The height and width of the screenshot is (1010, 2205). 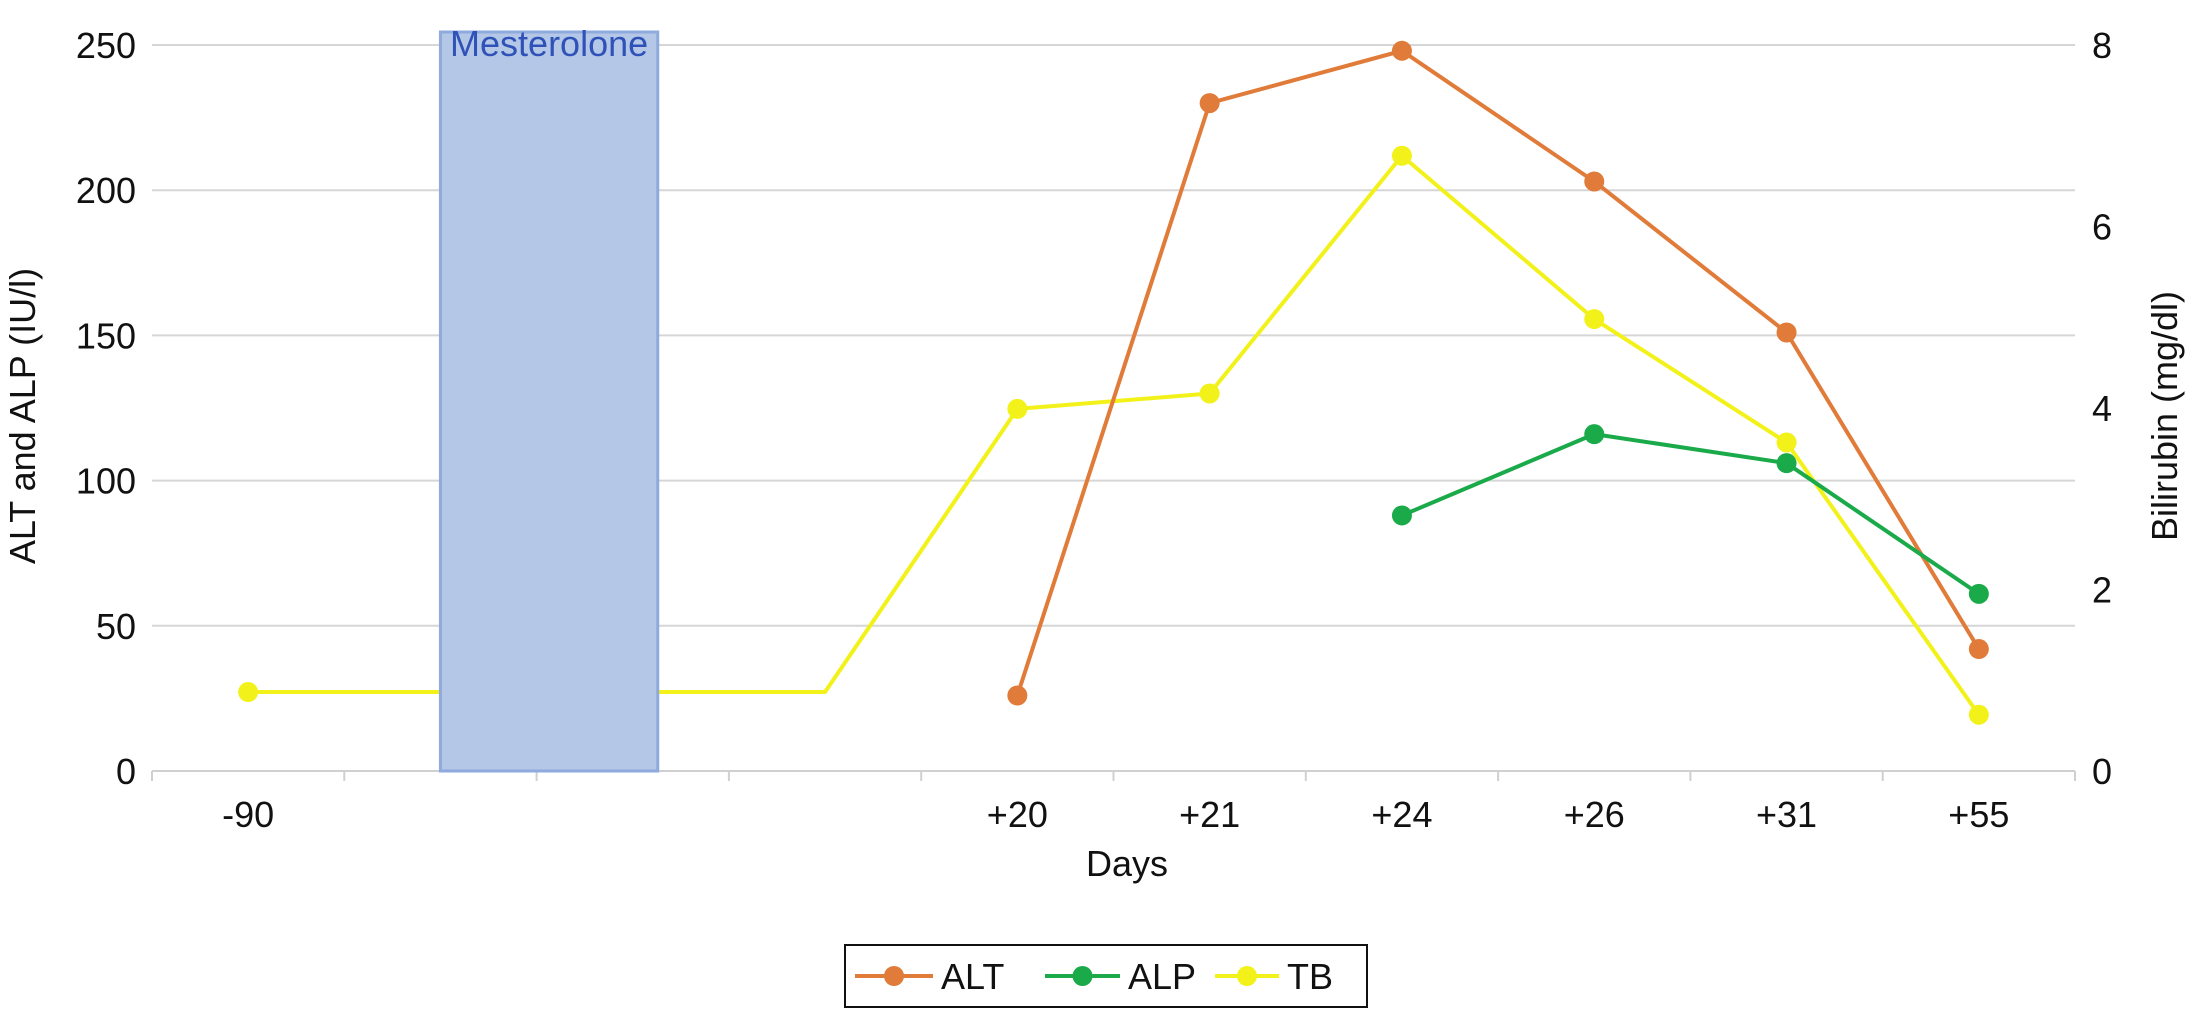 What do you see at coordinates (1978, 814) in the screenshot?
I see `x-tick-label: +55` at bounding box center [1978, 814].